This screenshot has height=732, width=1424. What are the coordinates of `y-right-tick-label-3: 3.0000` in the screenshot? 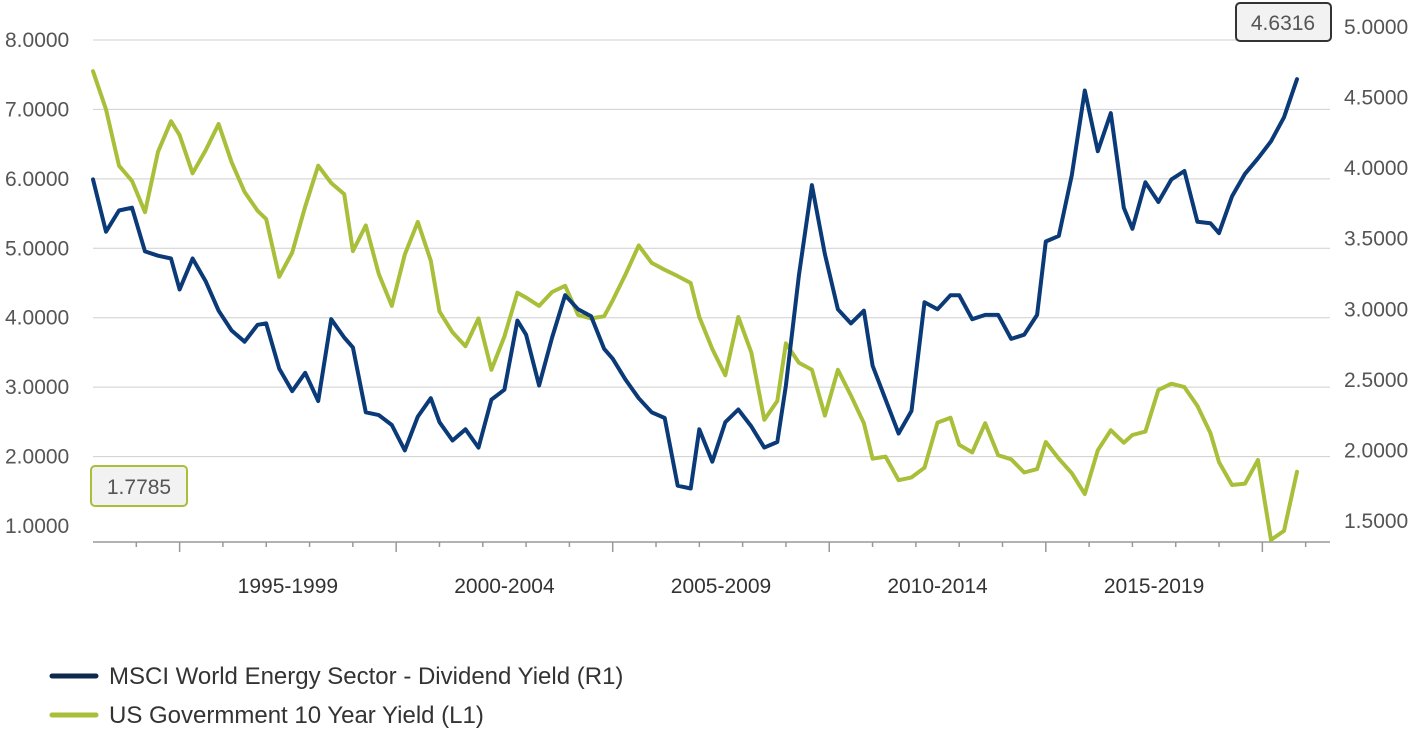 It's located at (1376, 309).